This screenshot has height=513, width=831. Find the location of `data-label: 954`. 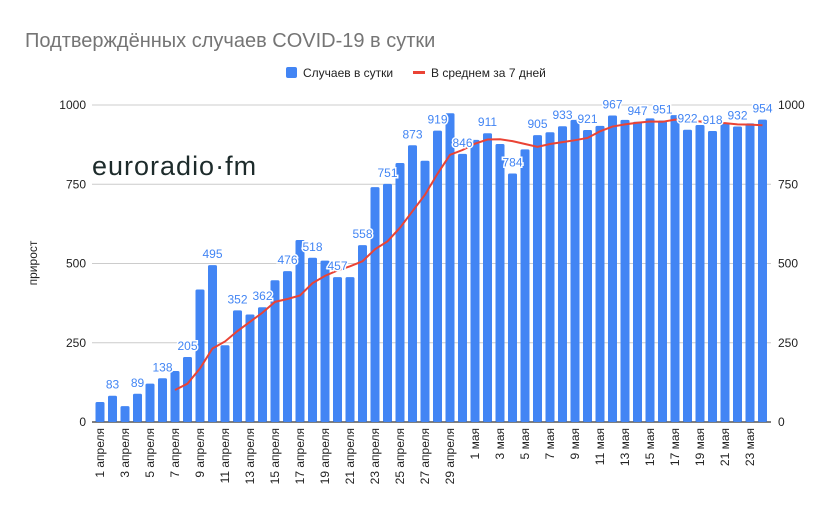

data-label: 954 is located at coordinates (762, 109).